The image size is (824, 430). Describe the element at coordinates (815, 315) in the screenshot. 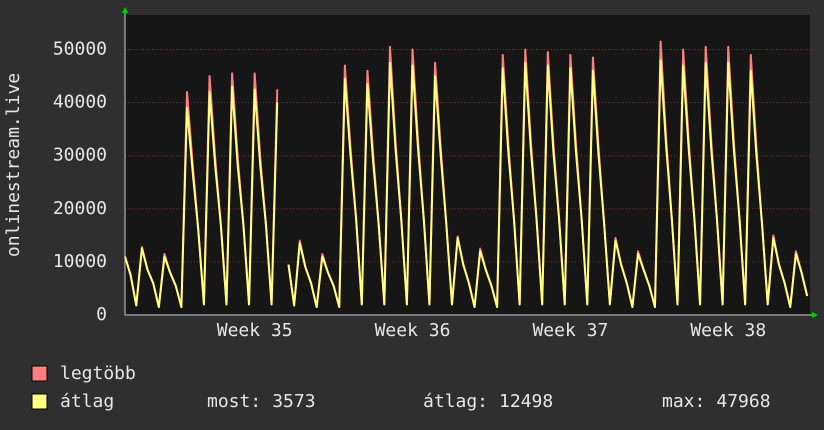

I see `x-arrow` at that location.